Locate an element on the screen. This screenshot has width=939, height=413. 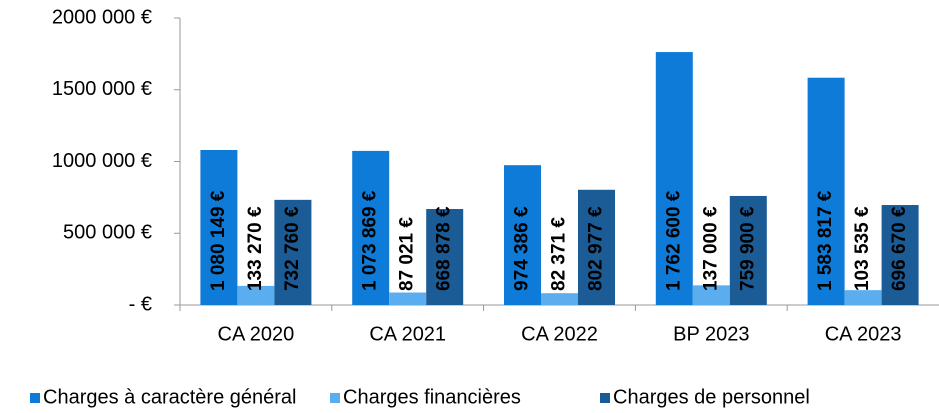
value-label: 1 080 149 € is located at coordinates (218, 240).